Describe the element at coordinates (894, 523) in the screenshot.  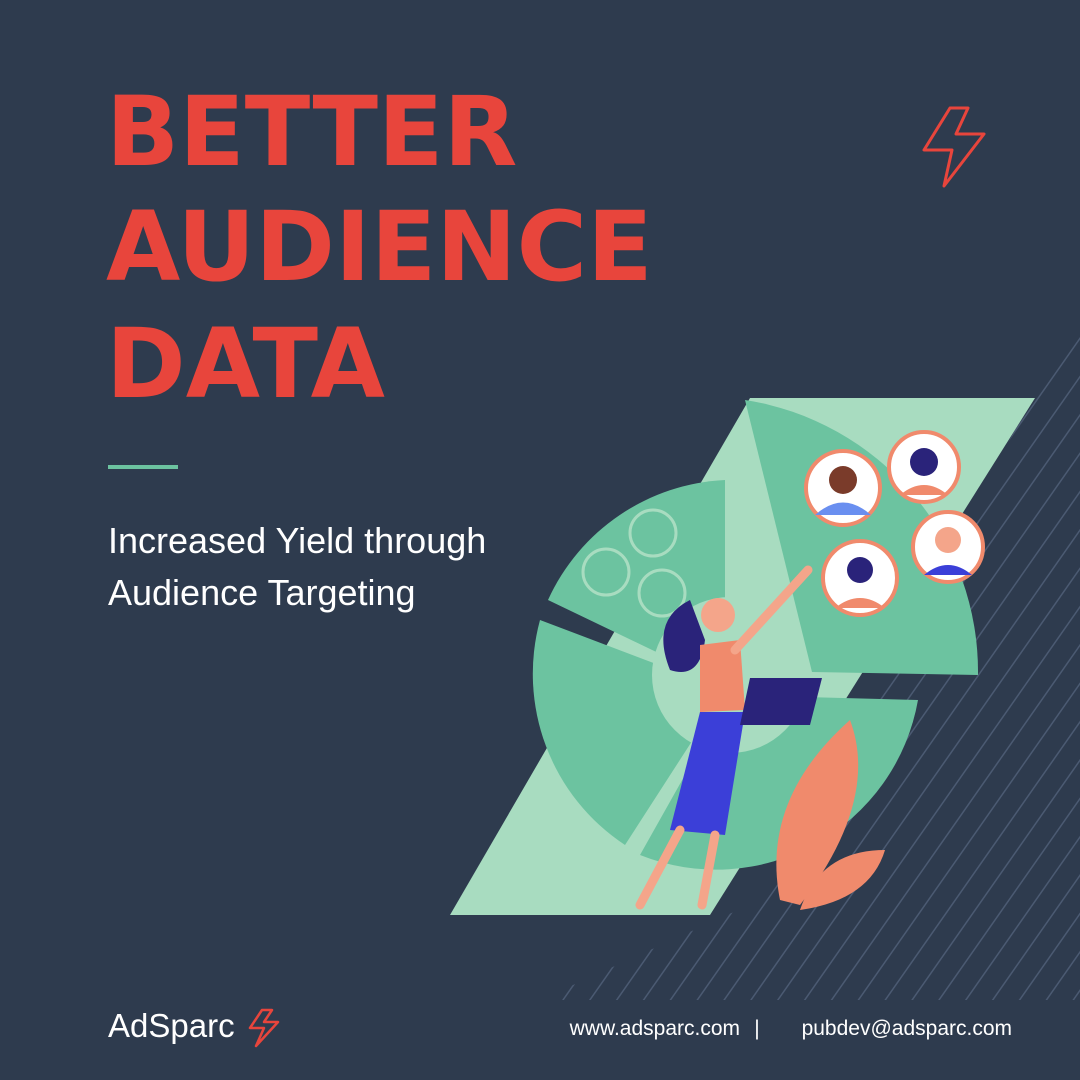
I see `avatars` at that location.